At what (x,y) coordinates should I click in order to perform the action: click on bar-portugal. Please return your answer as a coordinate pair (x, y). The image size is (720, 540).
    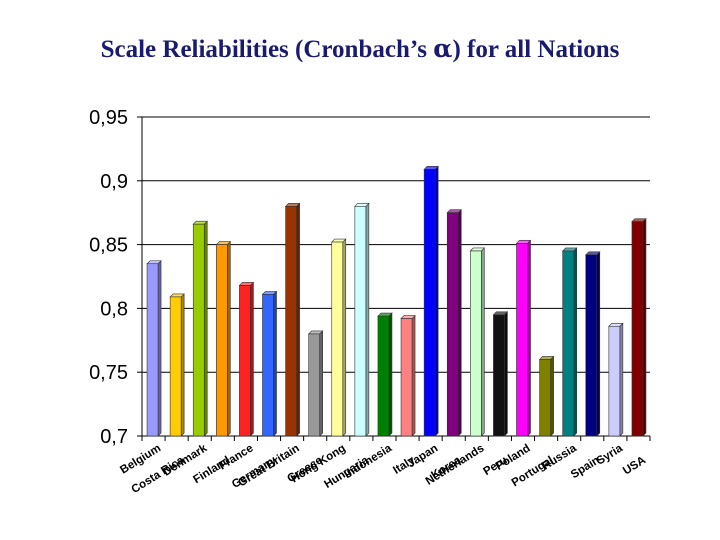
    Looking at the image, I should click on (546, 396).